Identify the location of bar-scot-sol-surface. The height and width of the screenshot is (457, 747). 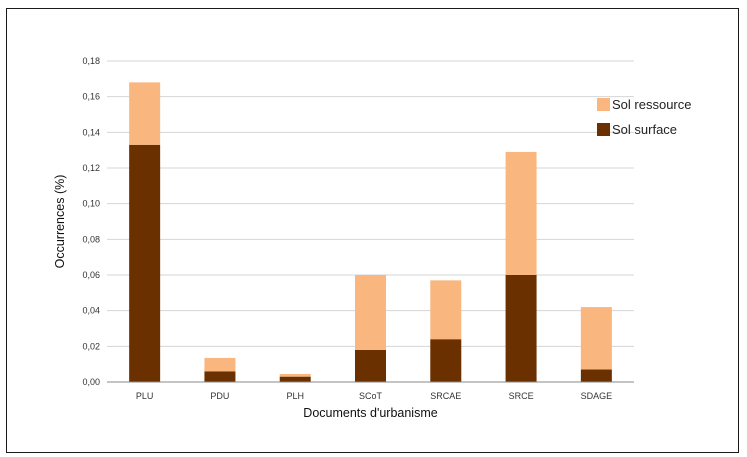
(370, 365).